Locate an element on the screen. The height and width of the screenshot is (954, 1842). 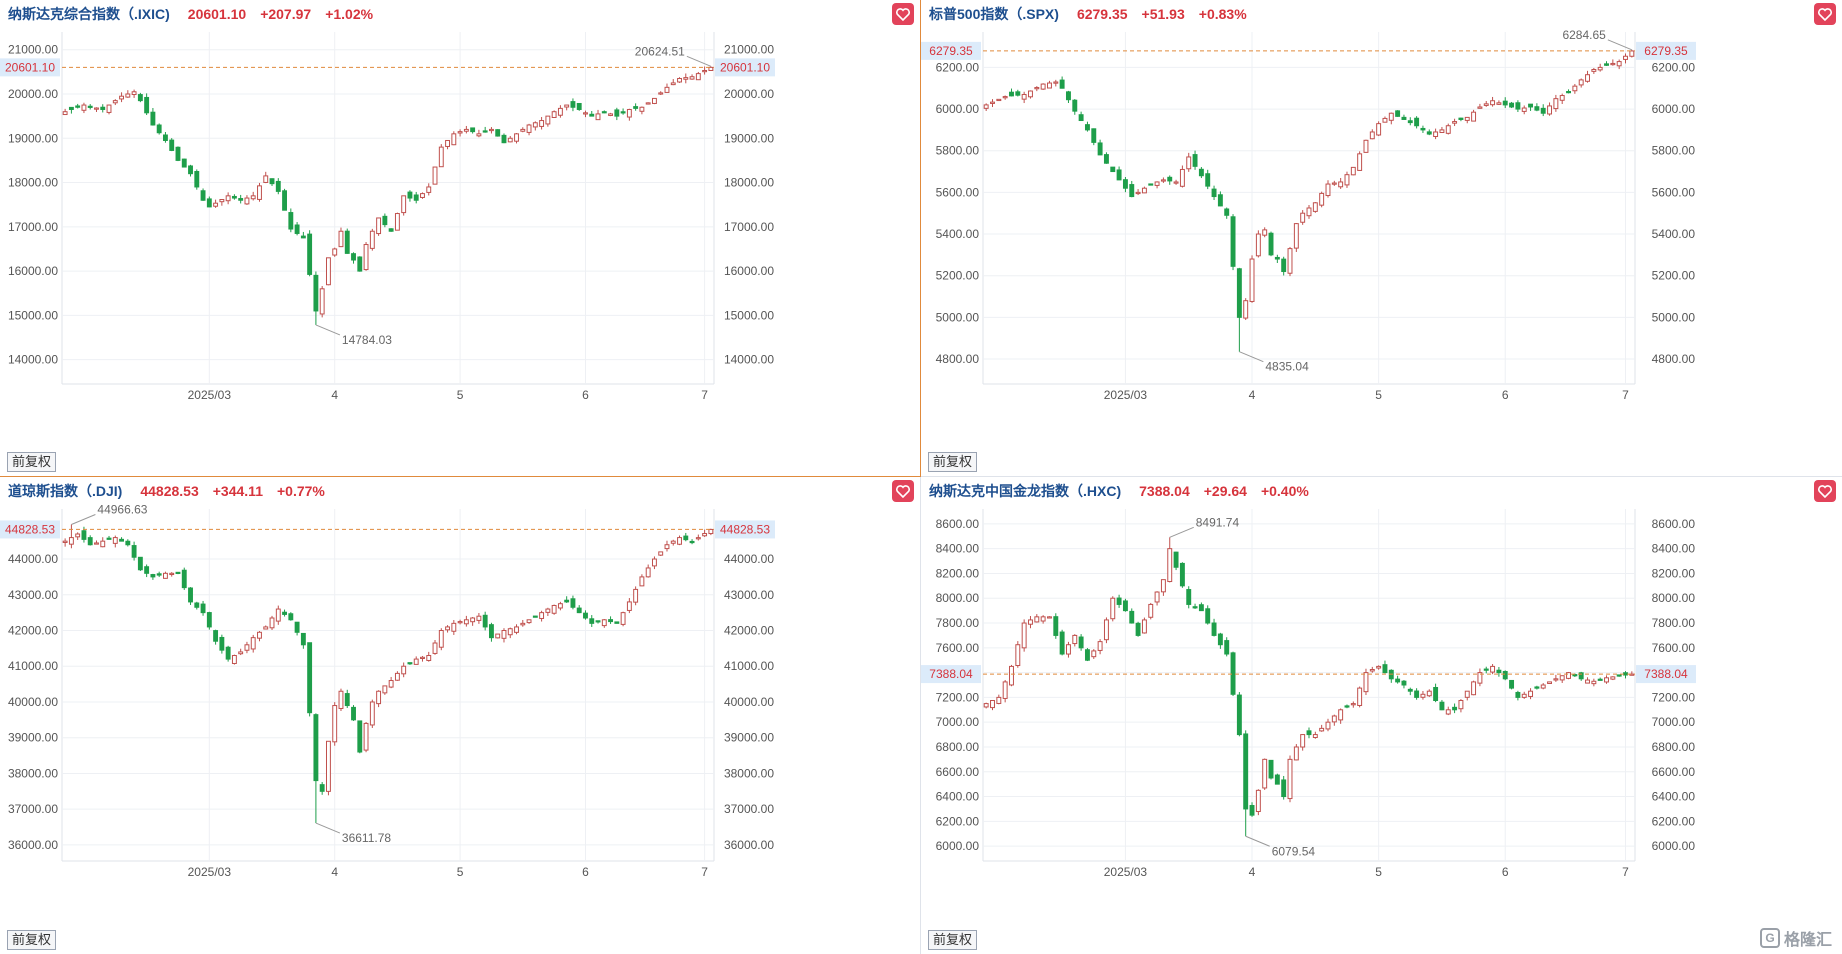
y-tick-label-left: 41000.00 is located at coordinates (33, 666).